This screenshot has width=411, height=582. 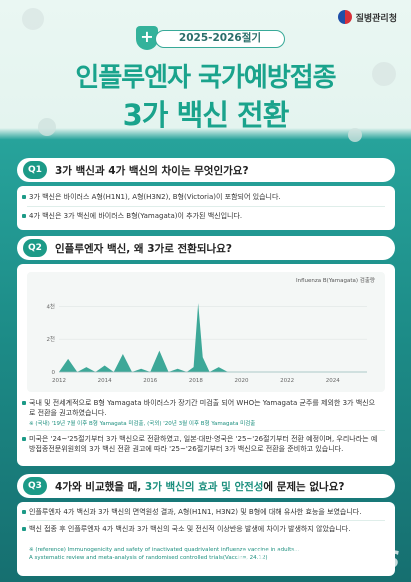 What do you see at coordinates (100, 486) in the screenshot?
I see `q3-question-pre: 4가와 비교했을 때,` at bounding box center [100, 486].